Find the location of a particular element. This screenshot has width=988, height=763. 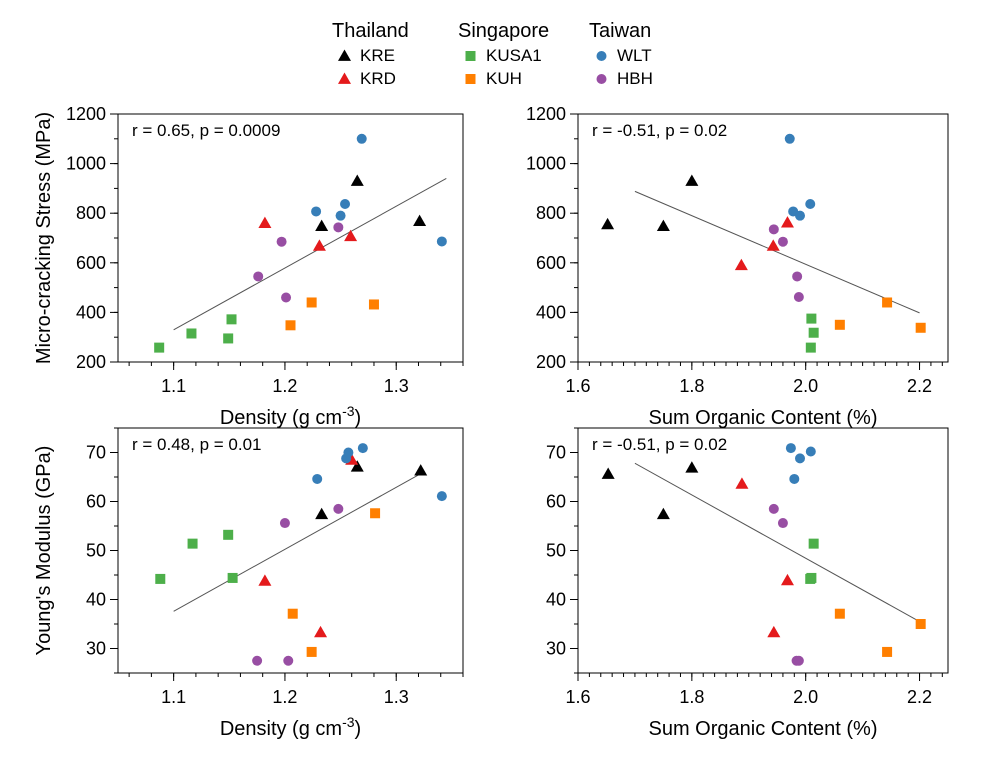

legend-label: KRE is located at coordinates (377, 55).